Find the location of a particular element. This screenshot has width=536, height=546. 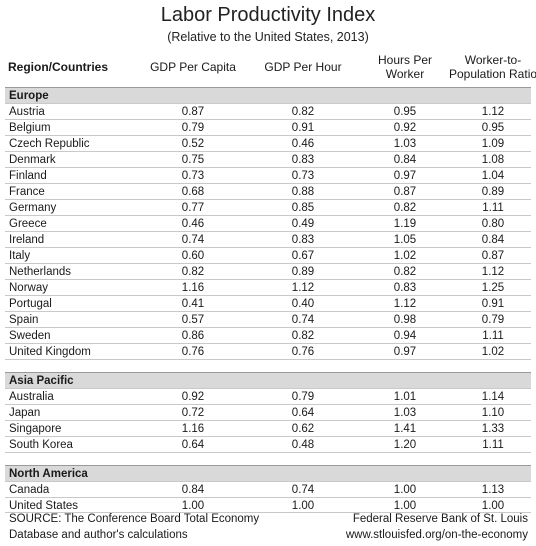

cell-hours-per-worker: 0.92 is located at coordinates (405, 128).